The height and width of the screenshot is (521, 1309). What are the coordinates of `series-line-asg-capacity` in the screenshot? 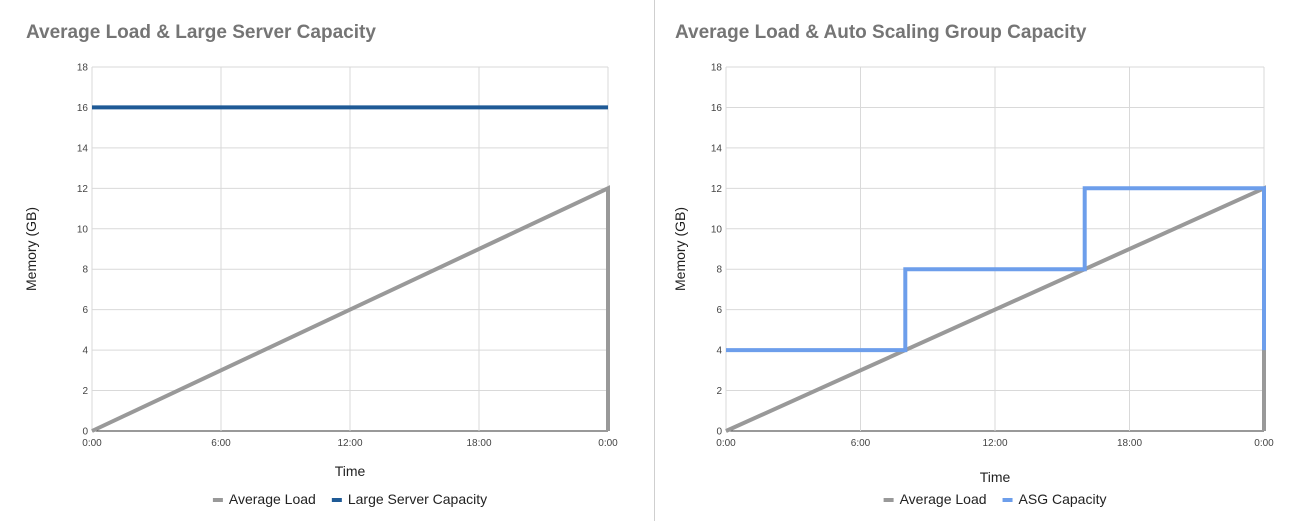 It's located at (996, 269).